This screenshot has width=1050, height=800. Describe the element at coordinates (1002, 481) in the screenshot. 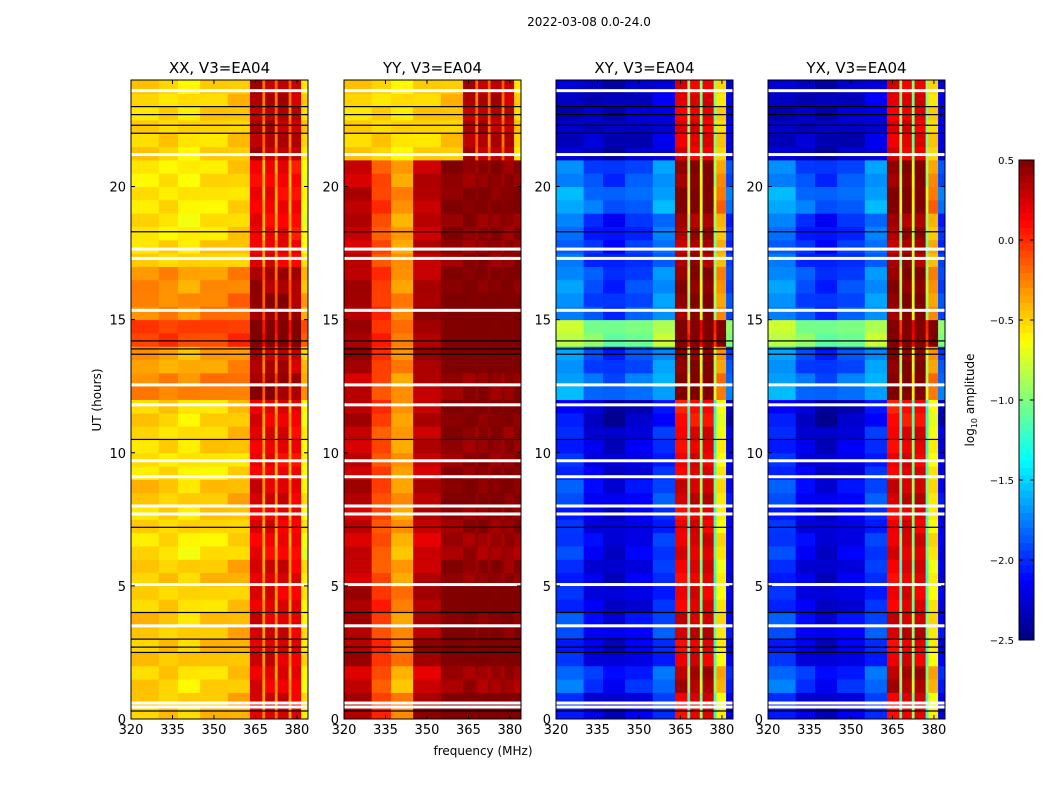

I see `colorbar-tick-label: −1.5` at that location.